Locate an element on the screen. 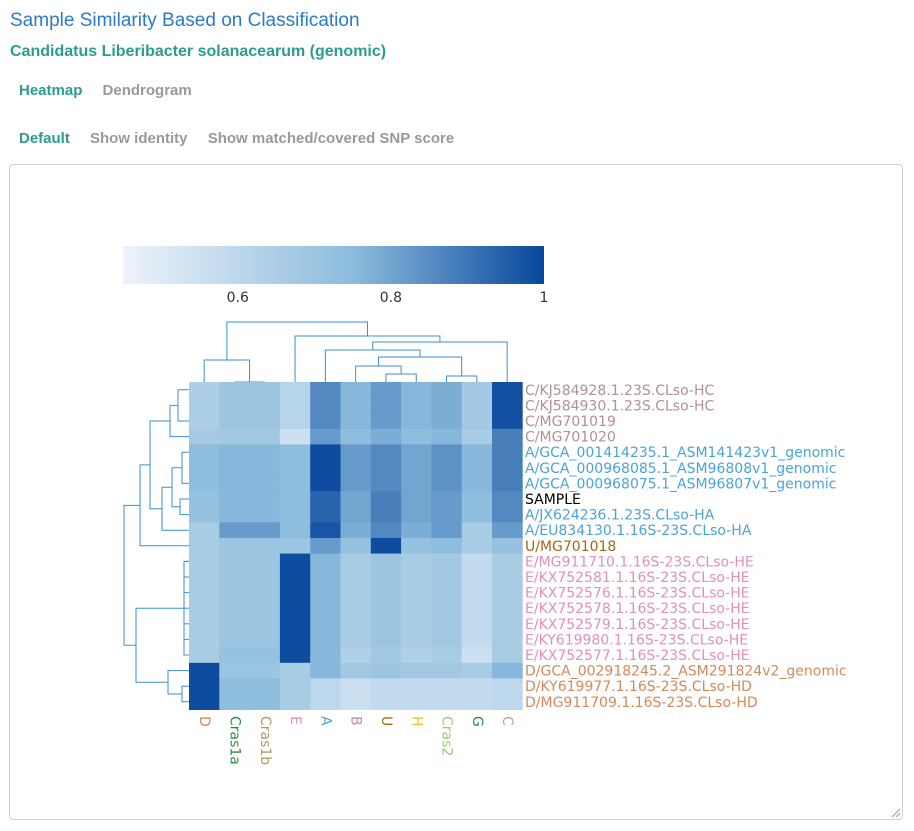 Image resolution: width=914 pixels, height=831 pixels. mode-default: Default is located at coordinates (44, 138).